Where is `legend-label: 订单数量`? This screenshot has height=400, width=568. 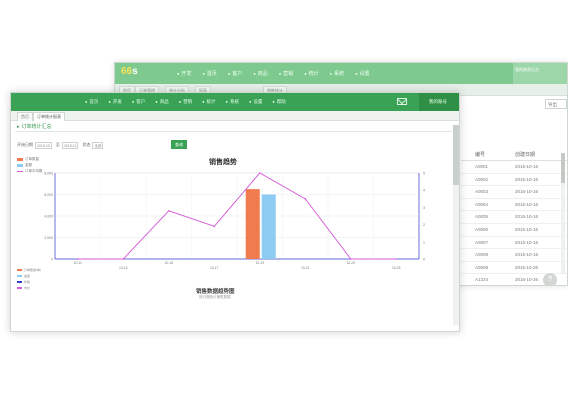
legend-label: 订单数量 is located at coordinates (32, 158).